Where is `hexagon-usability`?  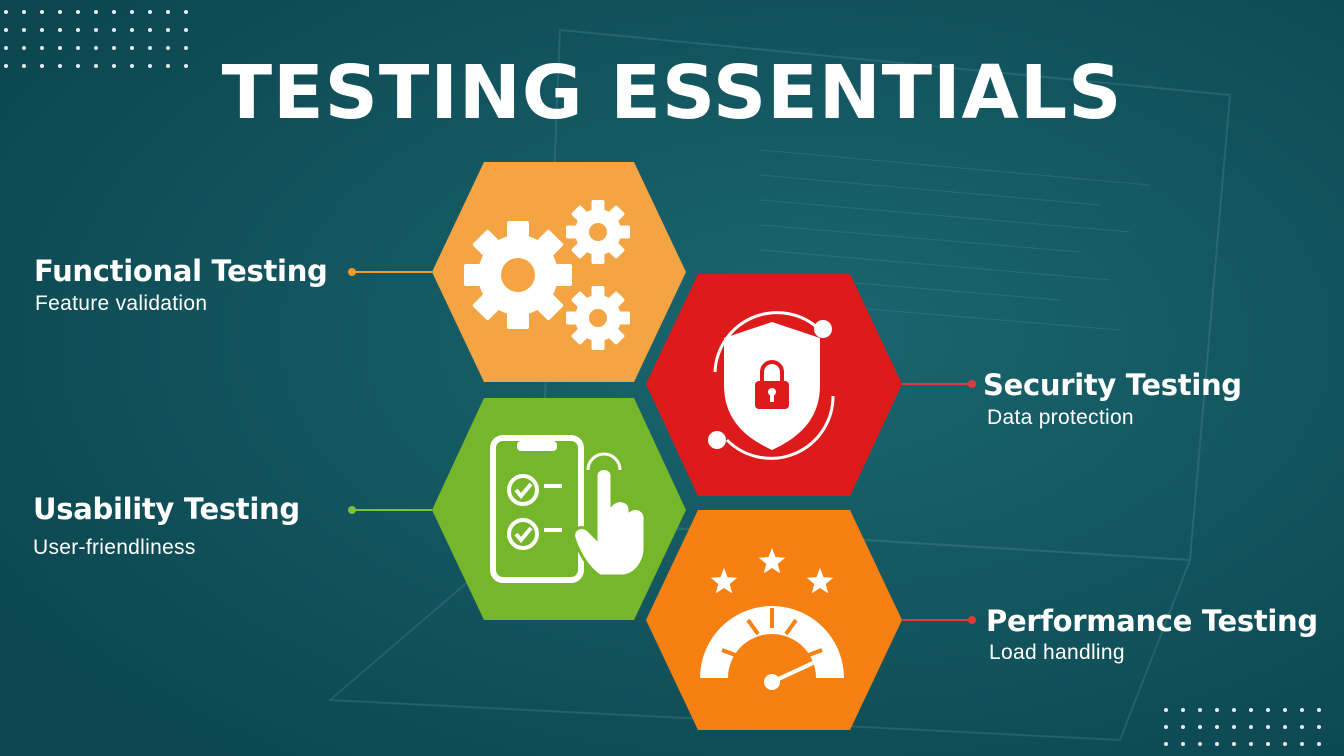
hexagon-usability is located at coordinates (559, 509).